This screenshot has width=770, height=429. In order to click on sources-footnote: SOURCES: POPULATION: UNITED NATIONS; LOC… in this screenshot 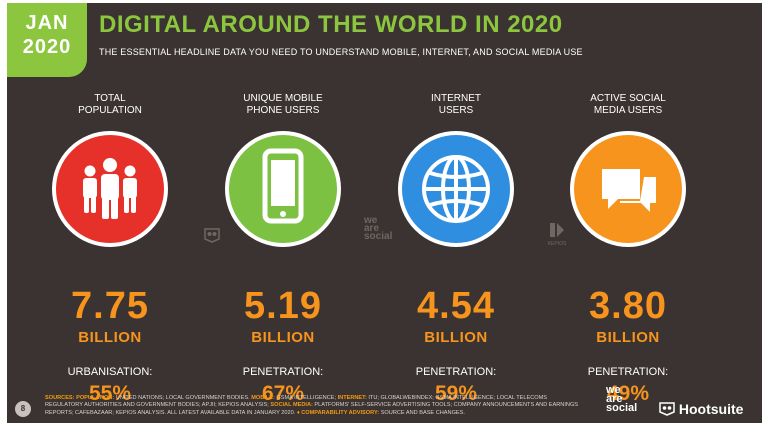, I will do `click(315, 406)`.